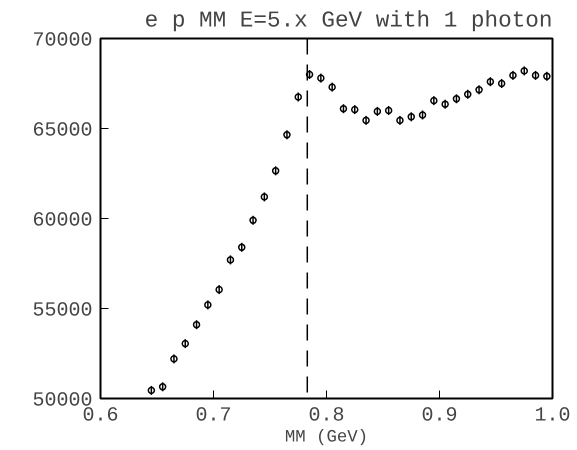 The width and height of the screenshot is (577, 450). I want to click on y-tick-label: 55000, so click(62, 311).